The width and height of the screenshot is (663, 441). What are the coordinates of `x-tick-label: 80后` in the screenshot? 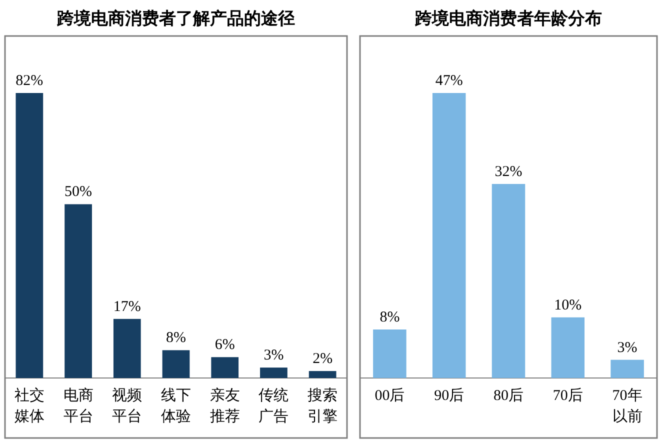 It's located at (509, 395).